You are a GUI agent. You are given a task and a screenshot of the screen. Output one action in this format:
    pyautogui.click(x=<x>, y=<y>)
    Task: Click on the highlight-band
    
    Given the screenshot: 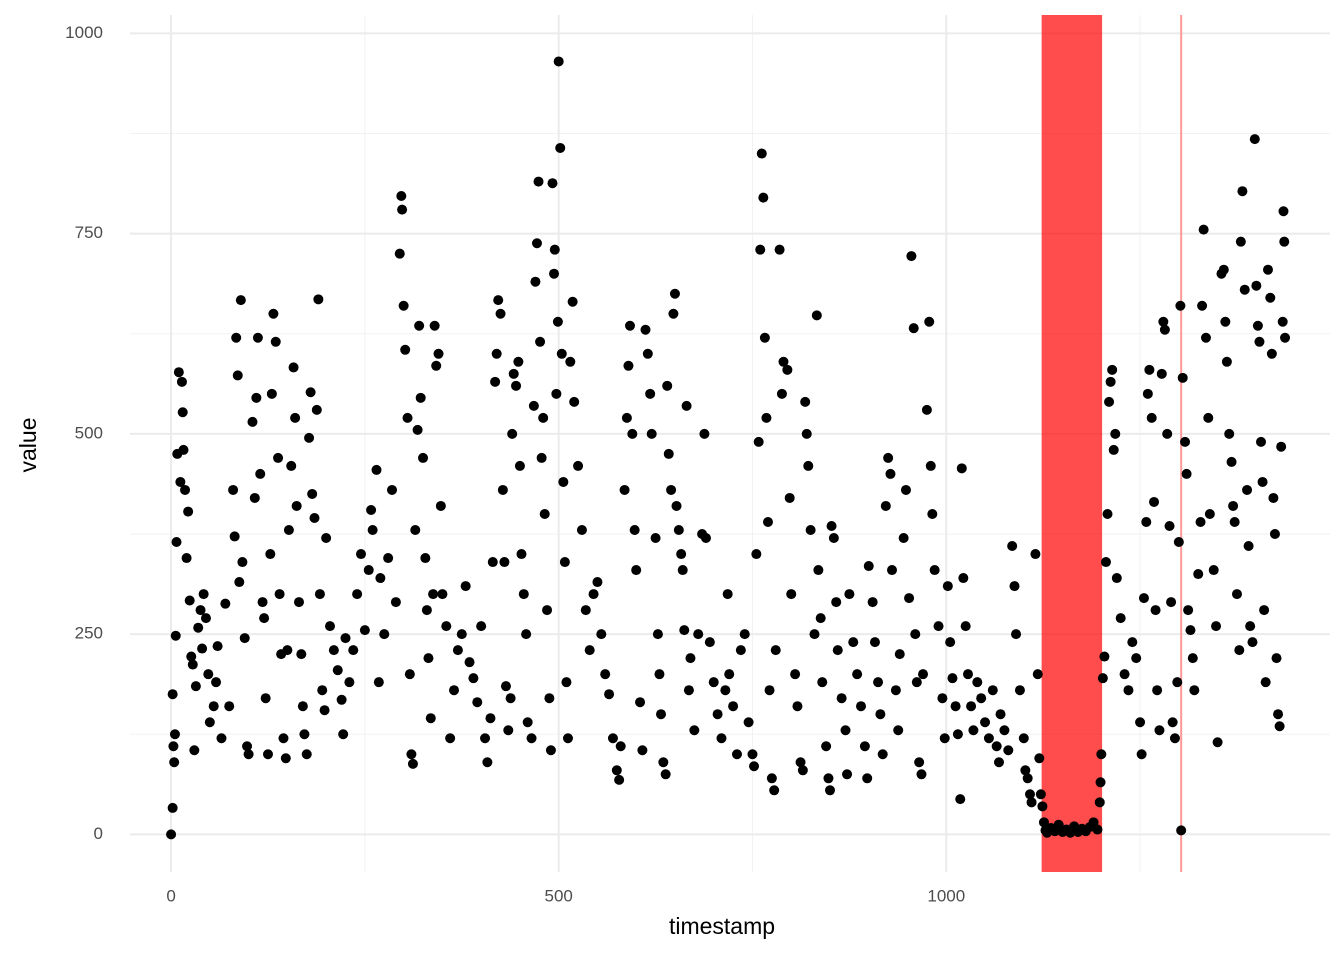 What is the action you would take?
    pyautogui.click(x=1072, y=443)
    